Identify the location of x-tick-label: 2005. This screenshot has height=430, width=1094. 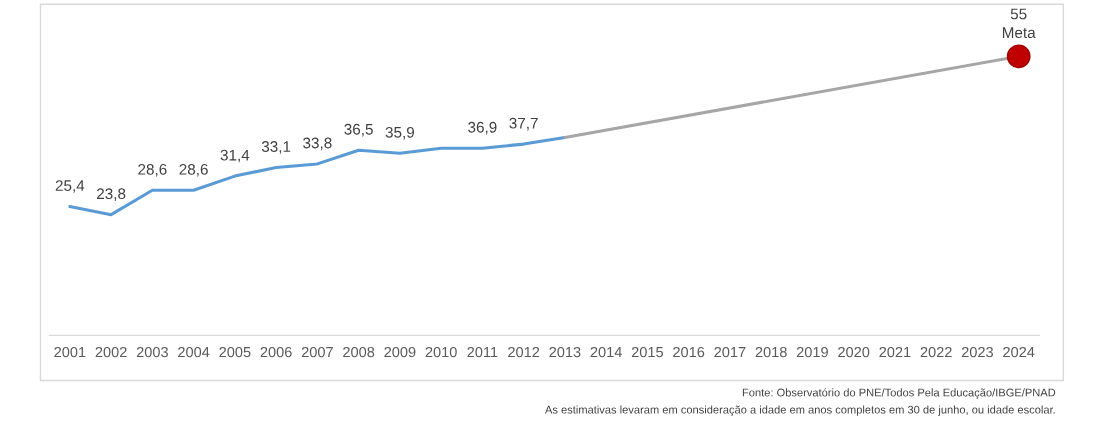
(235, 352).